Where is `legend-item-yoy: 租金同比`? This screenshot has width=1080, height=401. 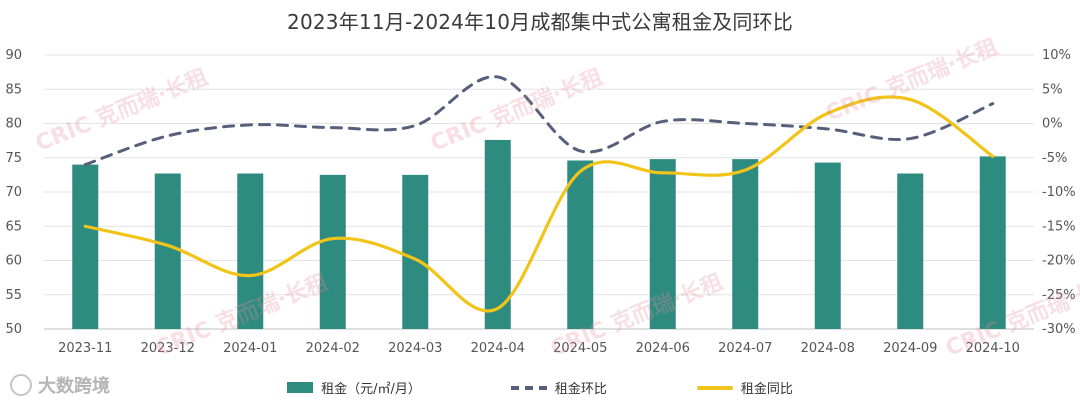
legend-item-yoy: 租金同比 is located at coordinates (744, 387).